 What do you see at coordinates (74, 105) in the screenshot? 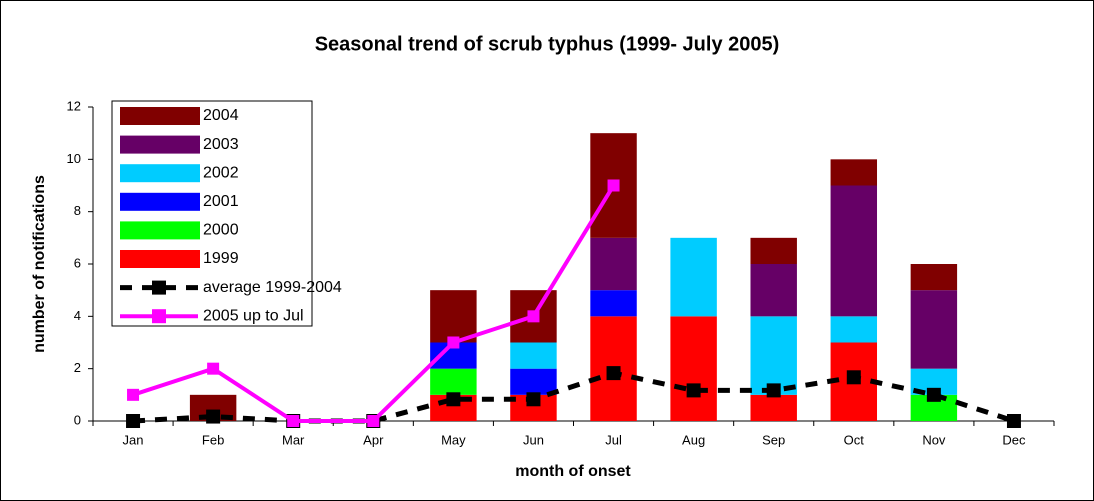
I see `y-tick-label: 12` at bounding box center [74, 105].